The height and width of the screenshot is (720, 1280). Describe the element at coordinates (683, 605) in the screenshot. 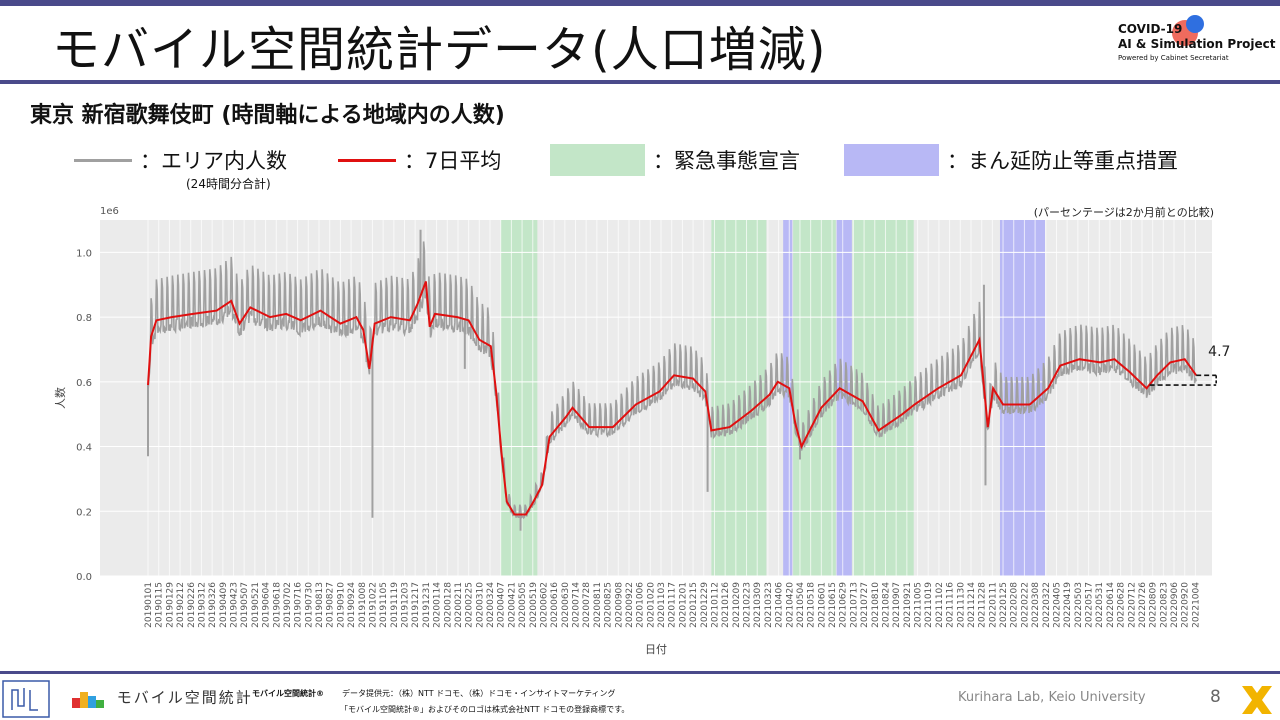

I see `x-tick-label: 20201201` at that location.